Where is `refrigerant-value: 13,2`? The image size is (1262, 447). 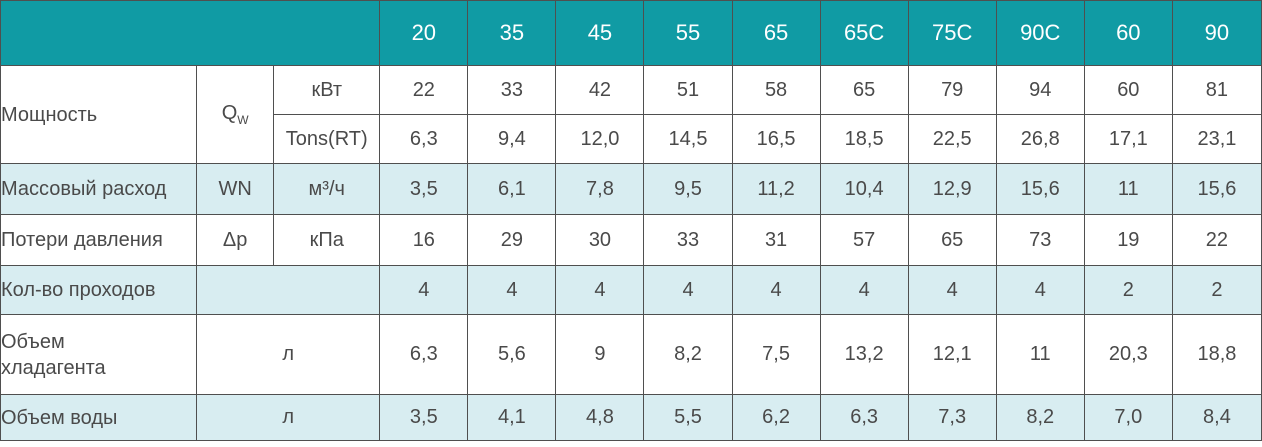 refrigerant-value: 13,2 is located at coordinates (864, 354).